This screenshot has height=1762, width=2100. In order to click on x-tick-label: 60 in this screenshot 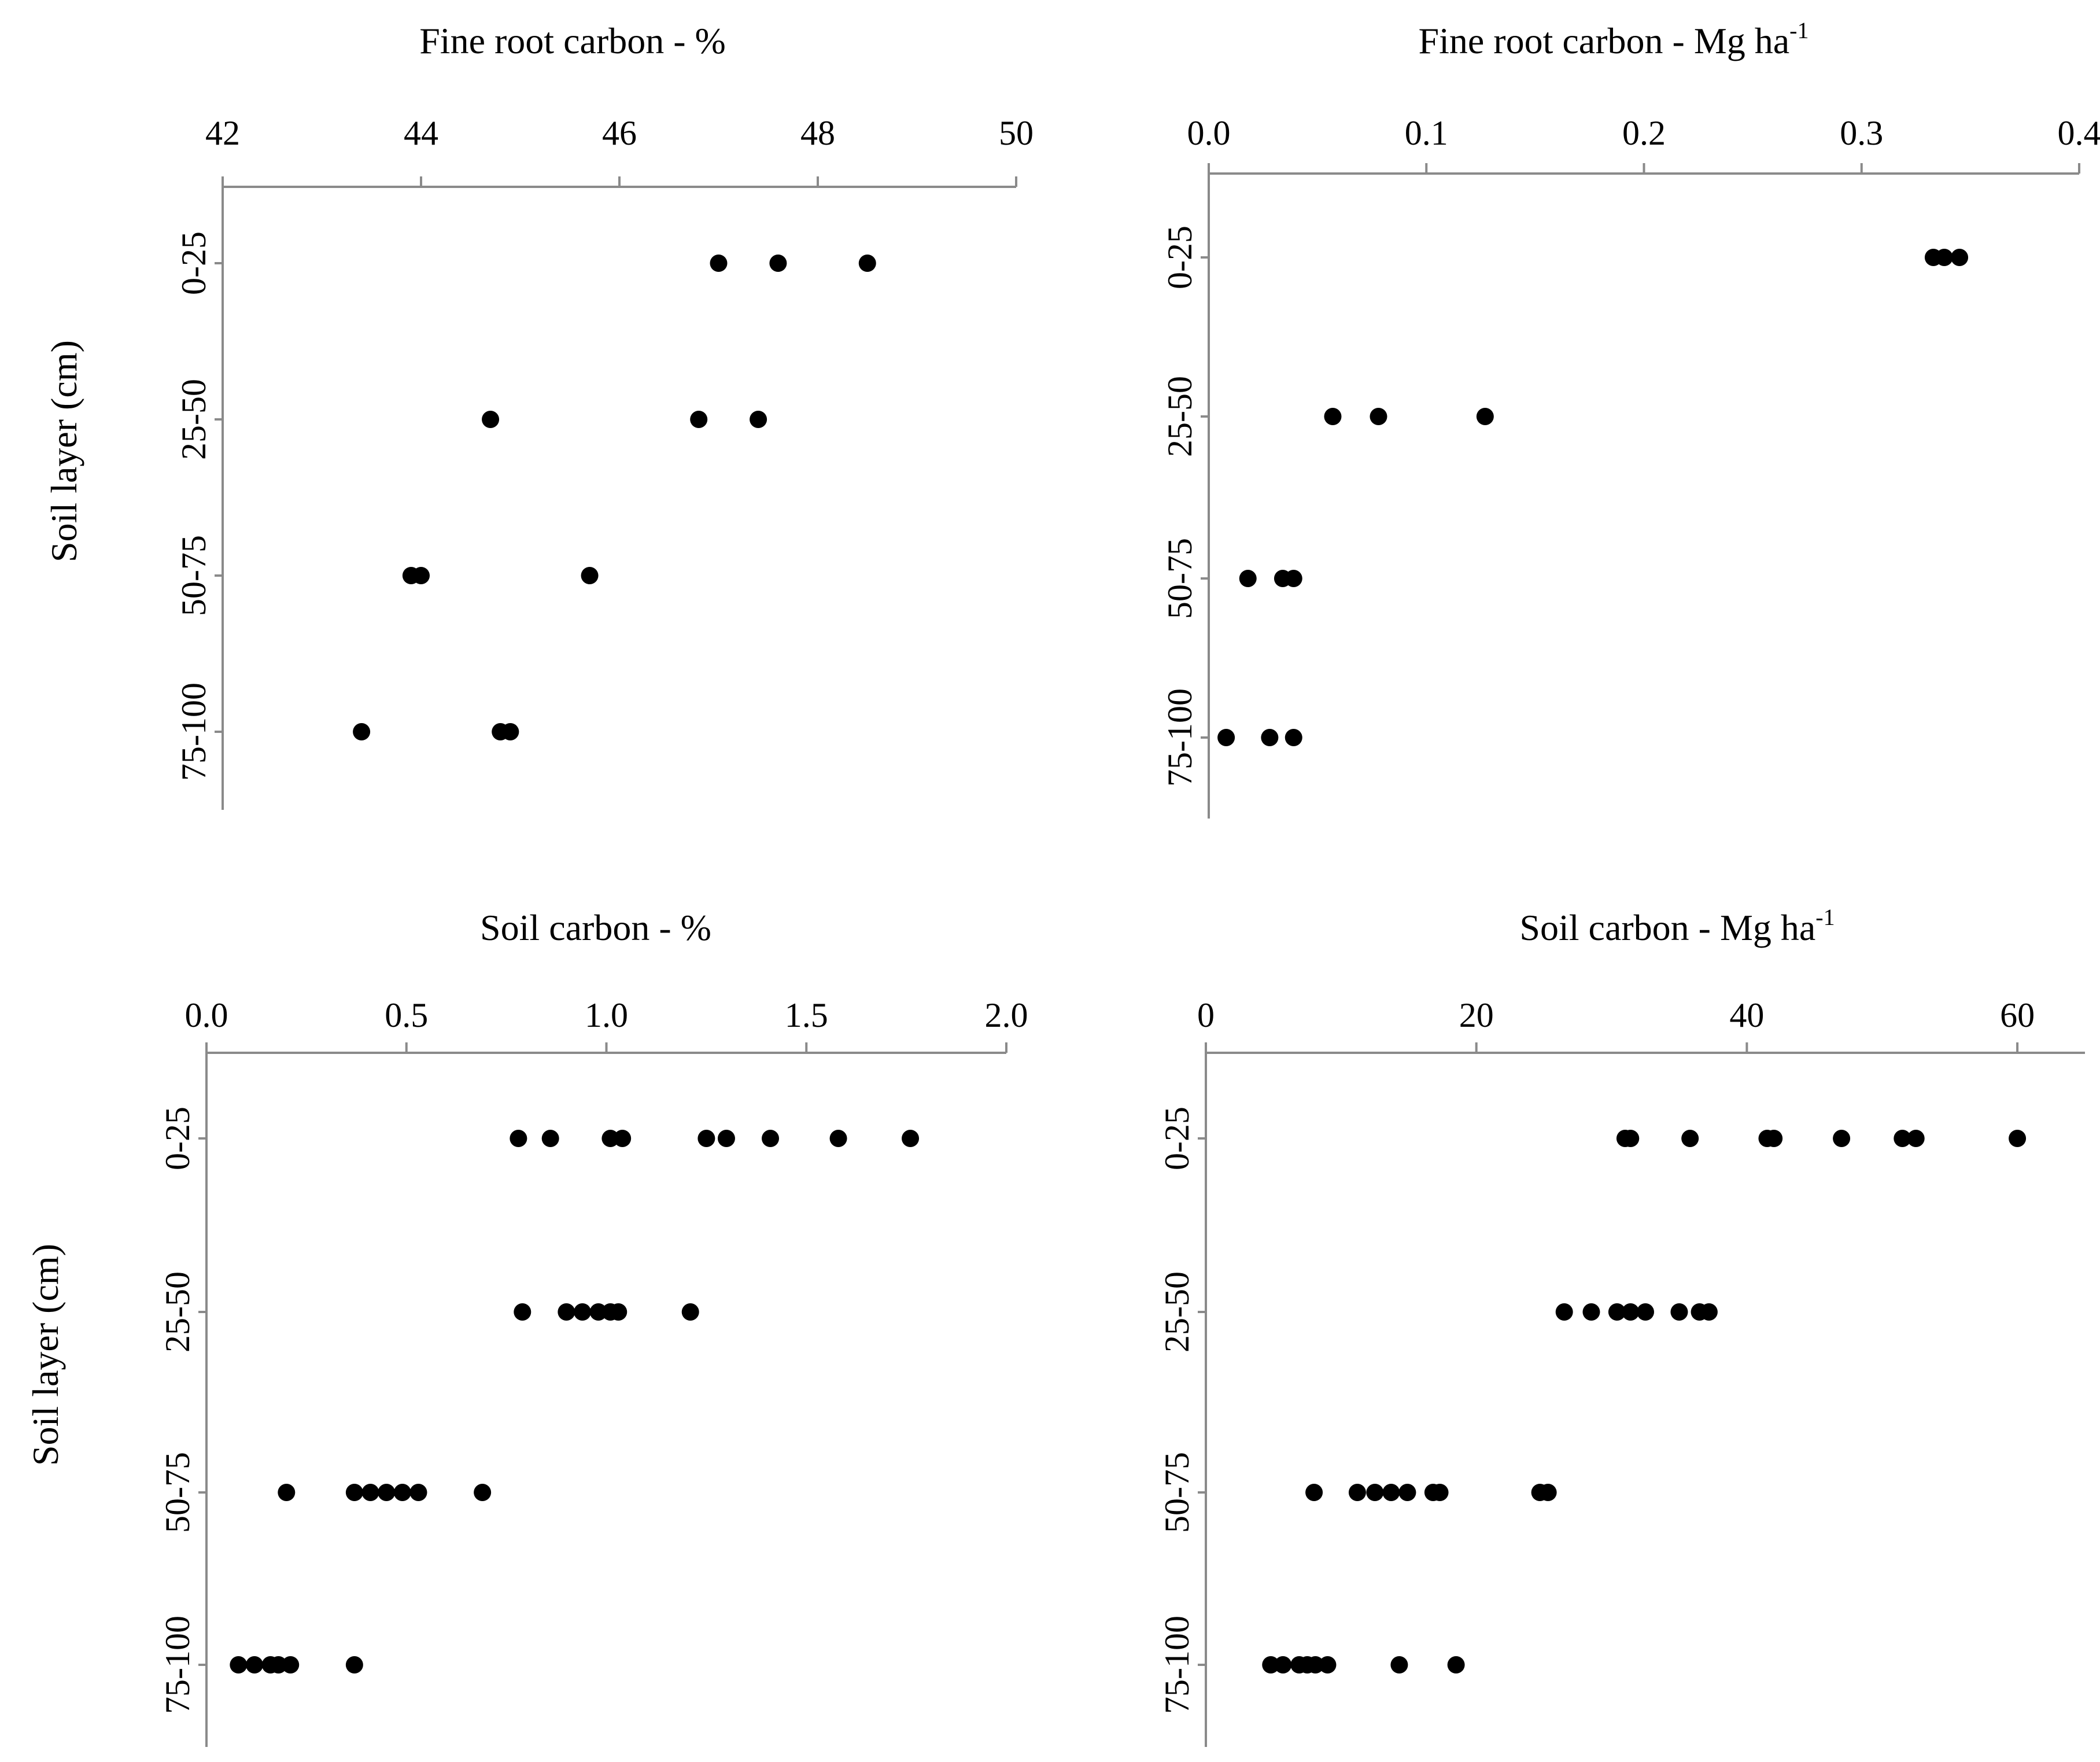, I will do `click(2017, 1015)`.